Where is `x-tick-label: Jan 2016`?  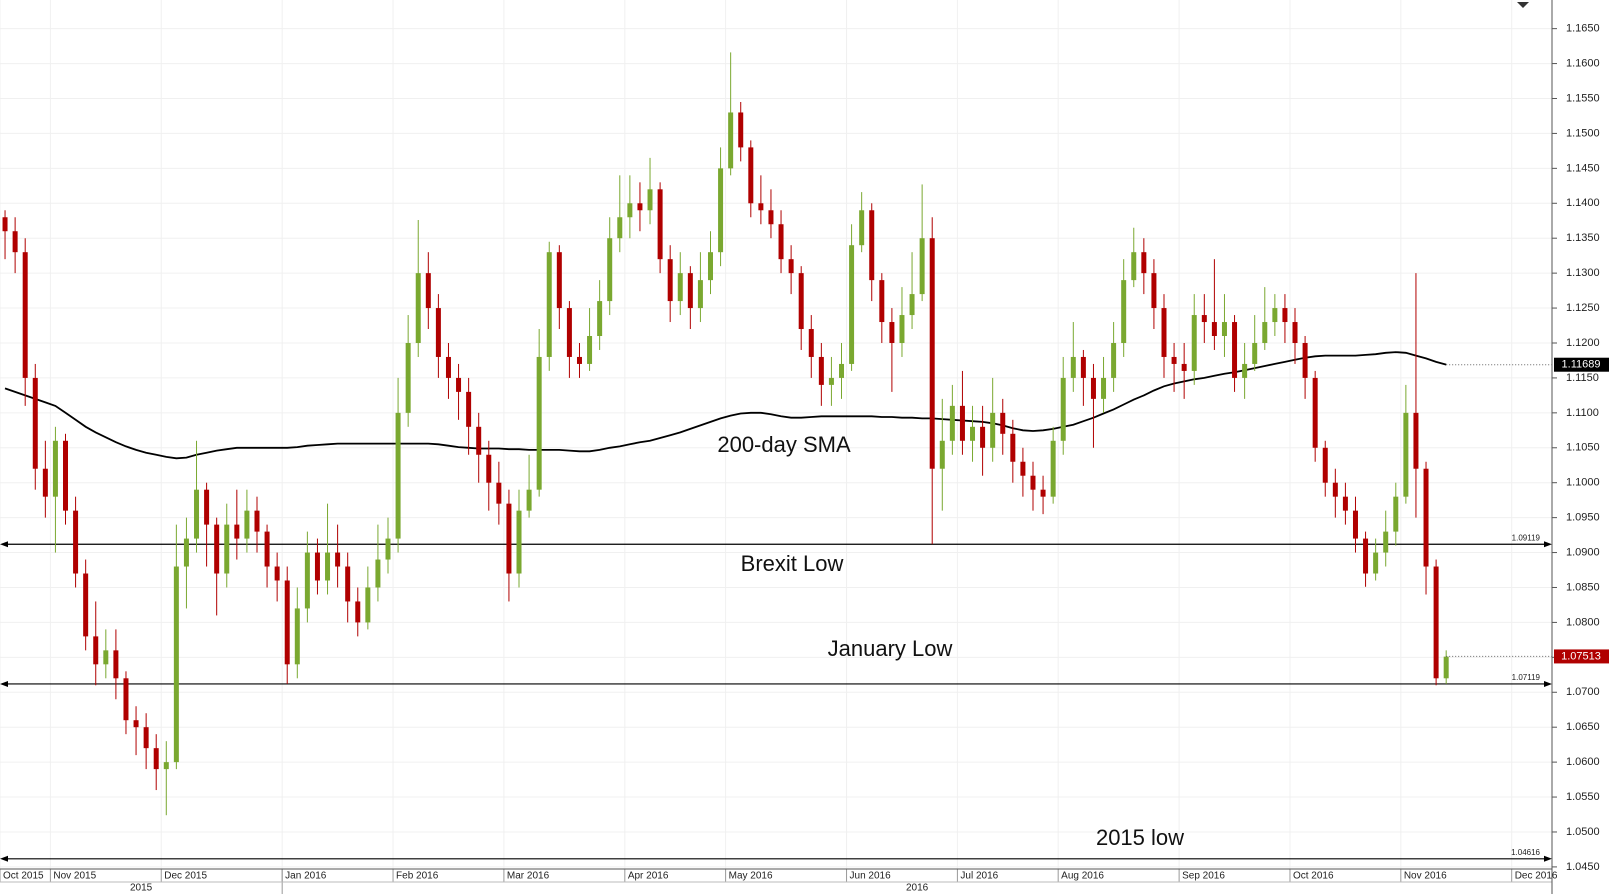
x-tick-label: Jan 2016 is located at coordinates (306, 876).